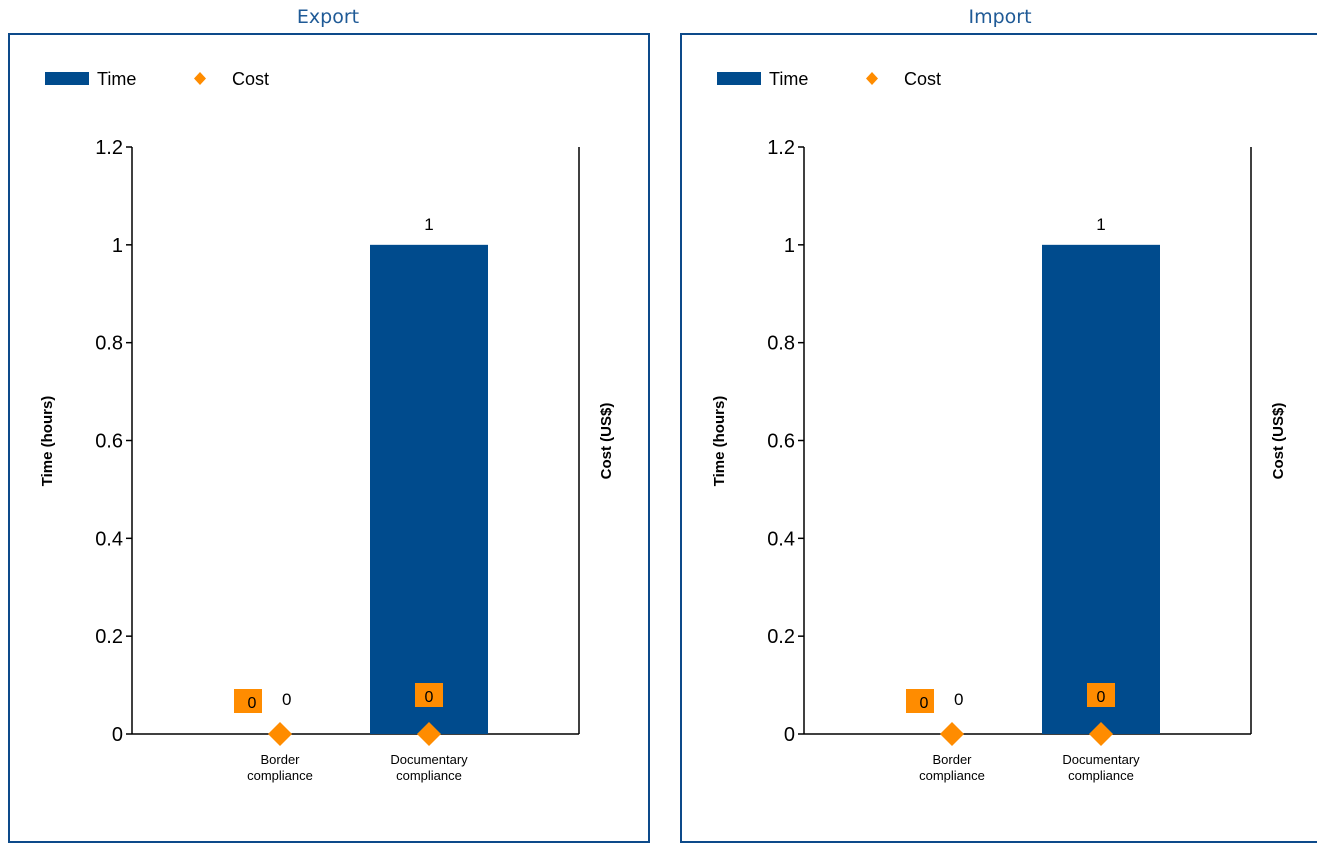 This screenshot has width=1317, height=843. Describe the element at coordinates (1000, 17) in the screenshot. I see `import-chart-title: Import` at that location.